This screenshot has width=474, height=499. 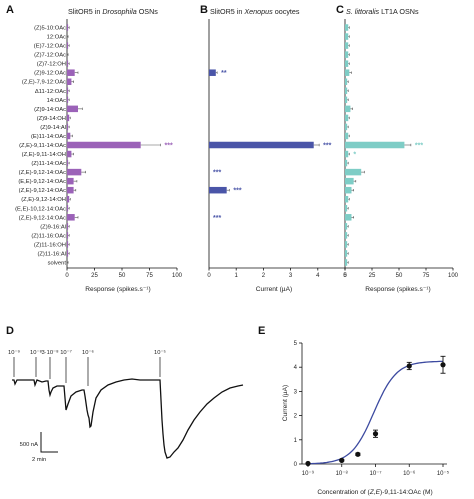 I want to click on y-tick-label: 3, so click(x=296, y=392).